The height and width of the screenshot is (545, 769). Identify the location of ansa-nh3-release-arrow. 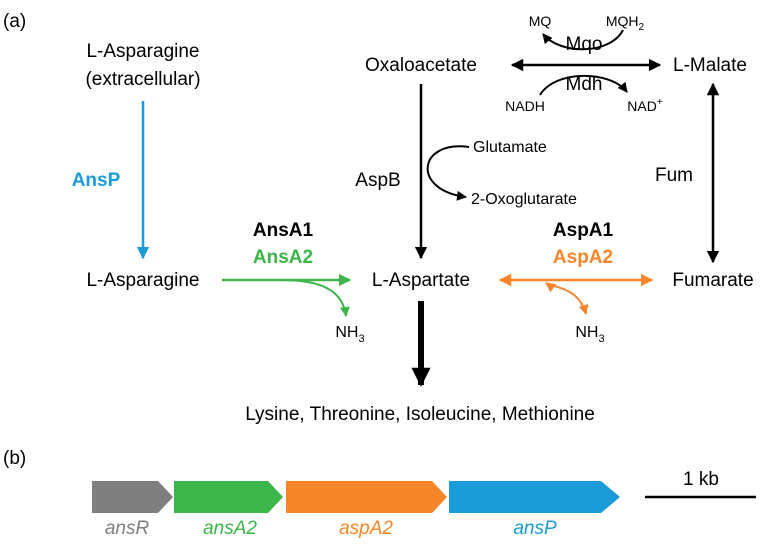
(315, 298).